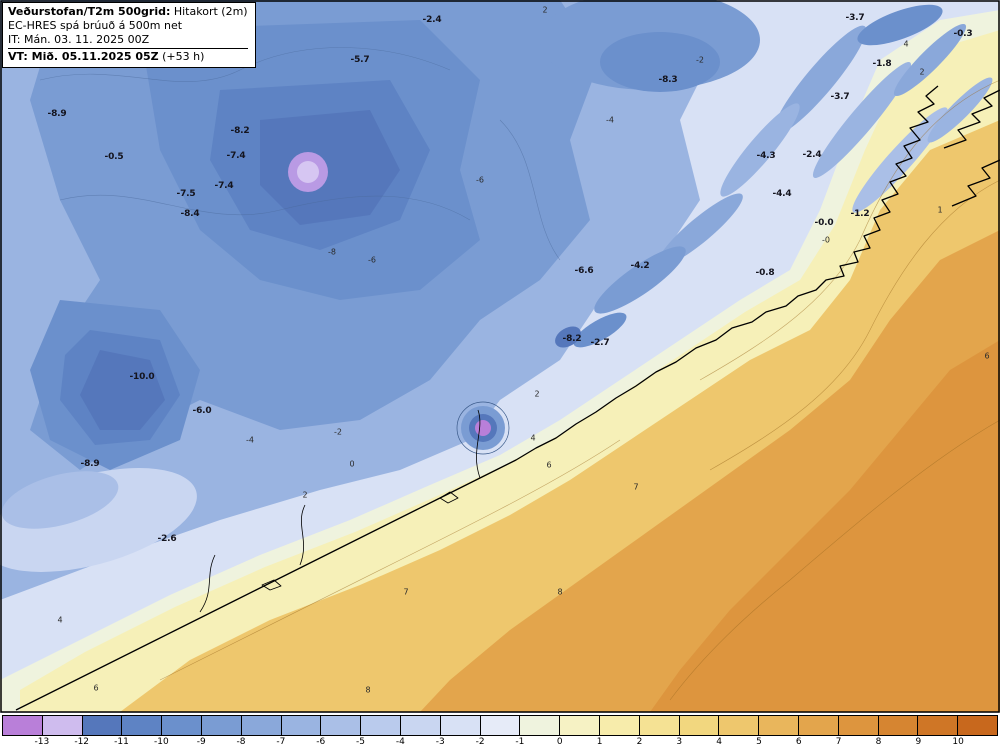  Describe the element at coordinates (400, 742) in the screenshot. I see `colorbar-tick-label: -4` at that location.